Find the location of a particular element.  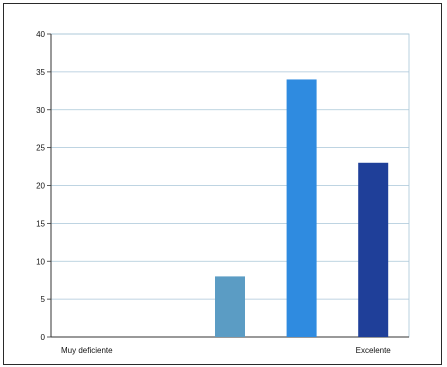

y-tick-label: 0 is located at coordinates (43, 337).